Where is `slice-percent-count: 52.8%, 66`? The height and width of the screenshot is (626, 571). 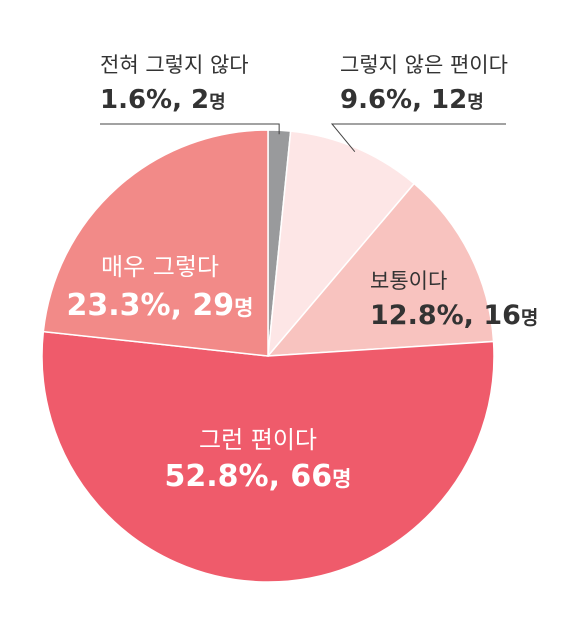 slice-percent-count: 52.8%, 66 is located at coordinates (249, 476).